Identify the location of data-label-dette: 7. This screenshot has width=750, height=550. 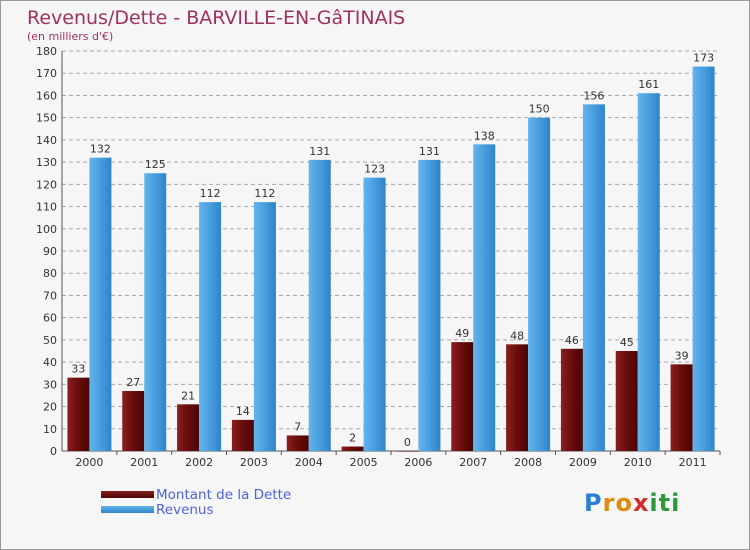
(297, 426).